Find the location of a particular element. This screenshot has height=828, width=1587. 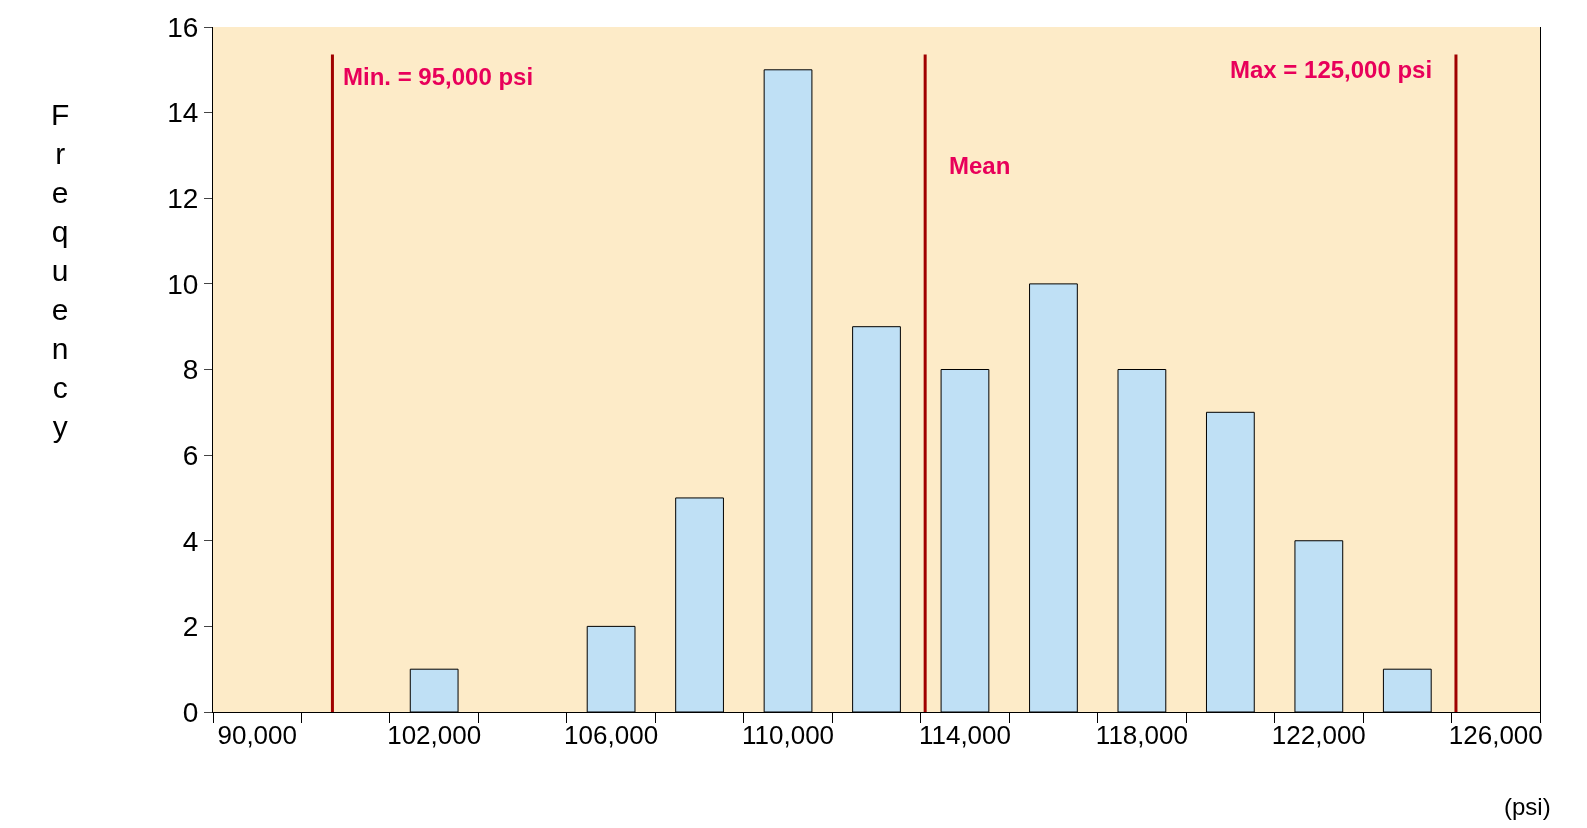

x-tick-label: 126,000 is located at coordinates (1495, 735).